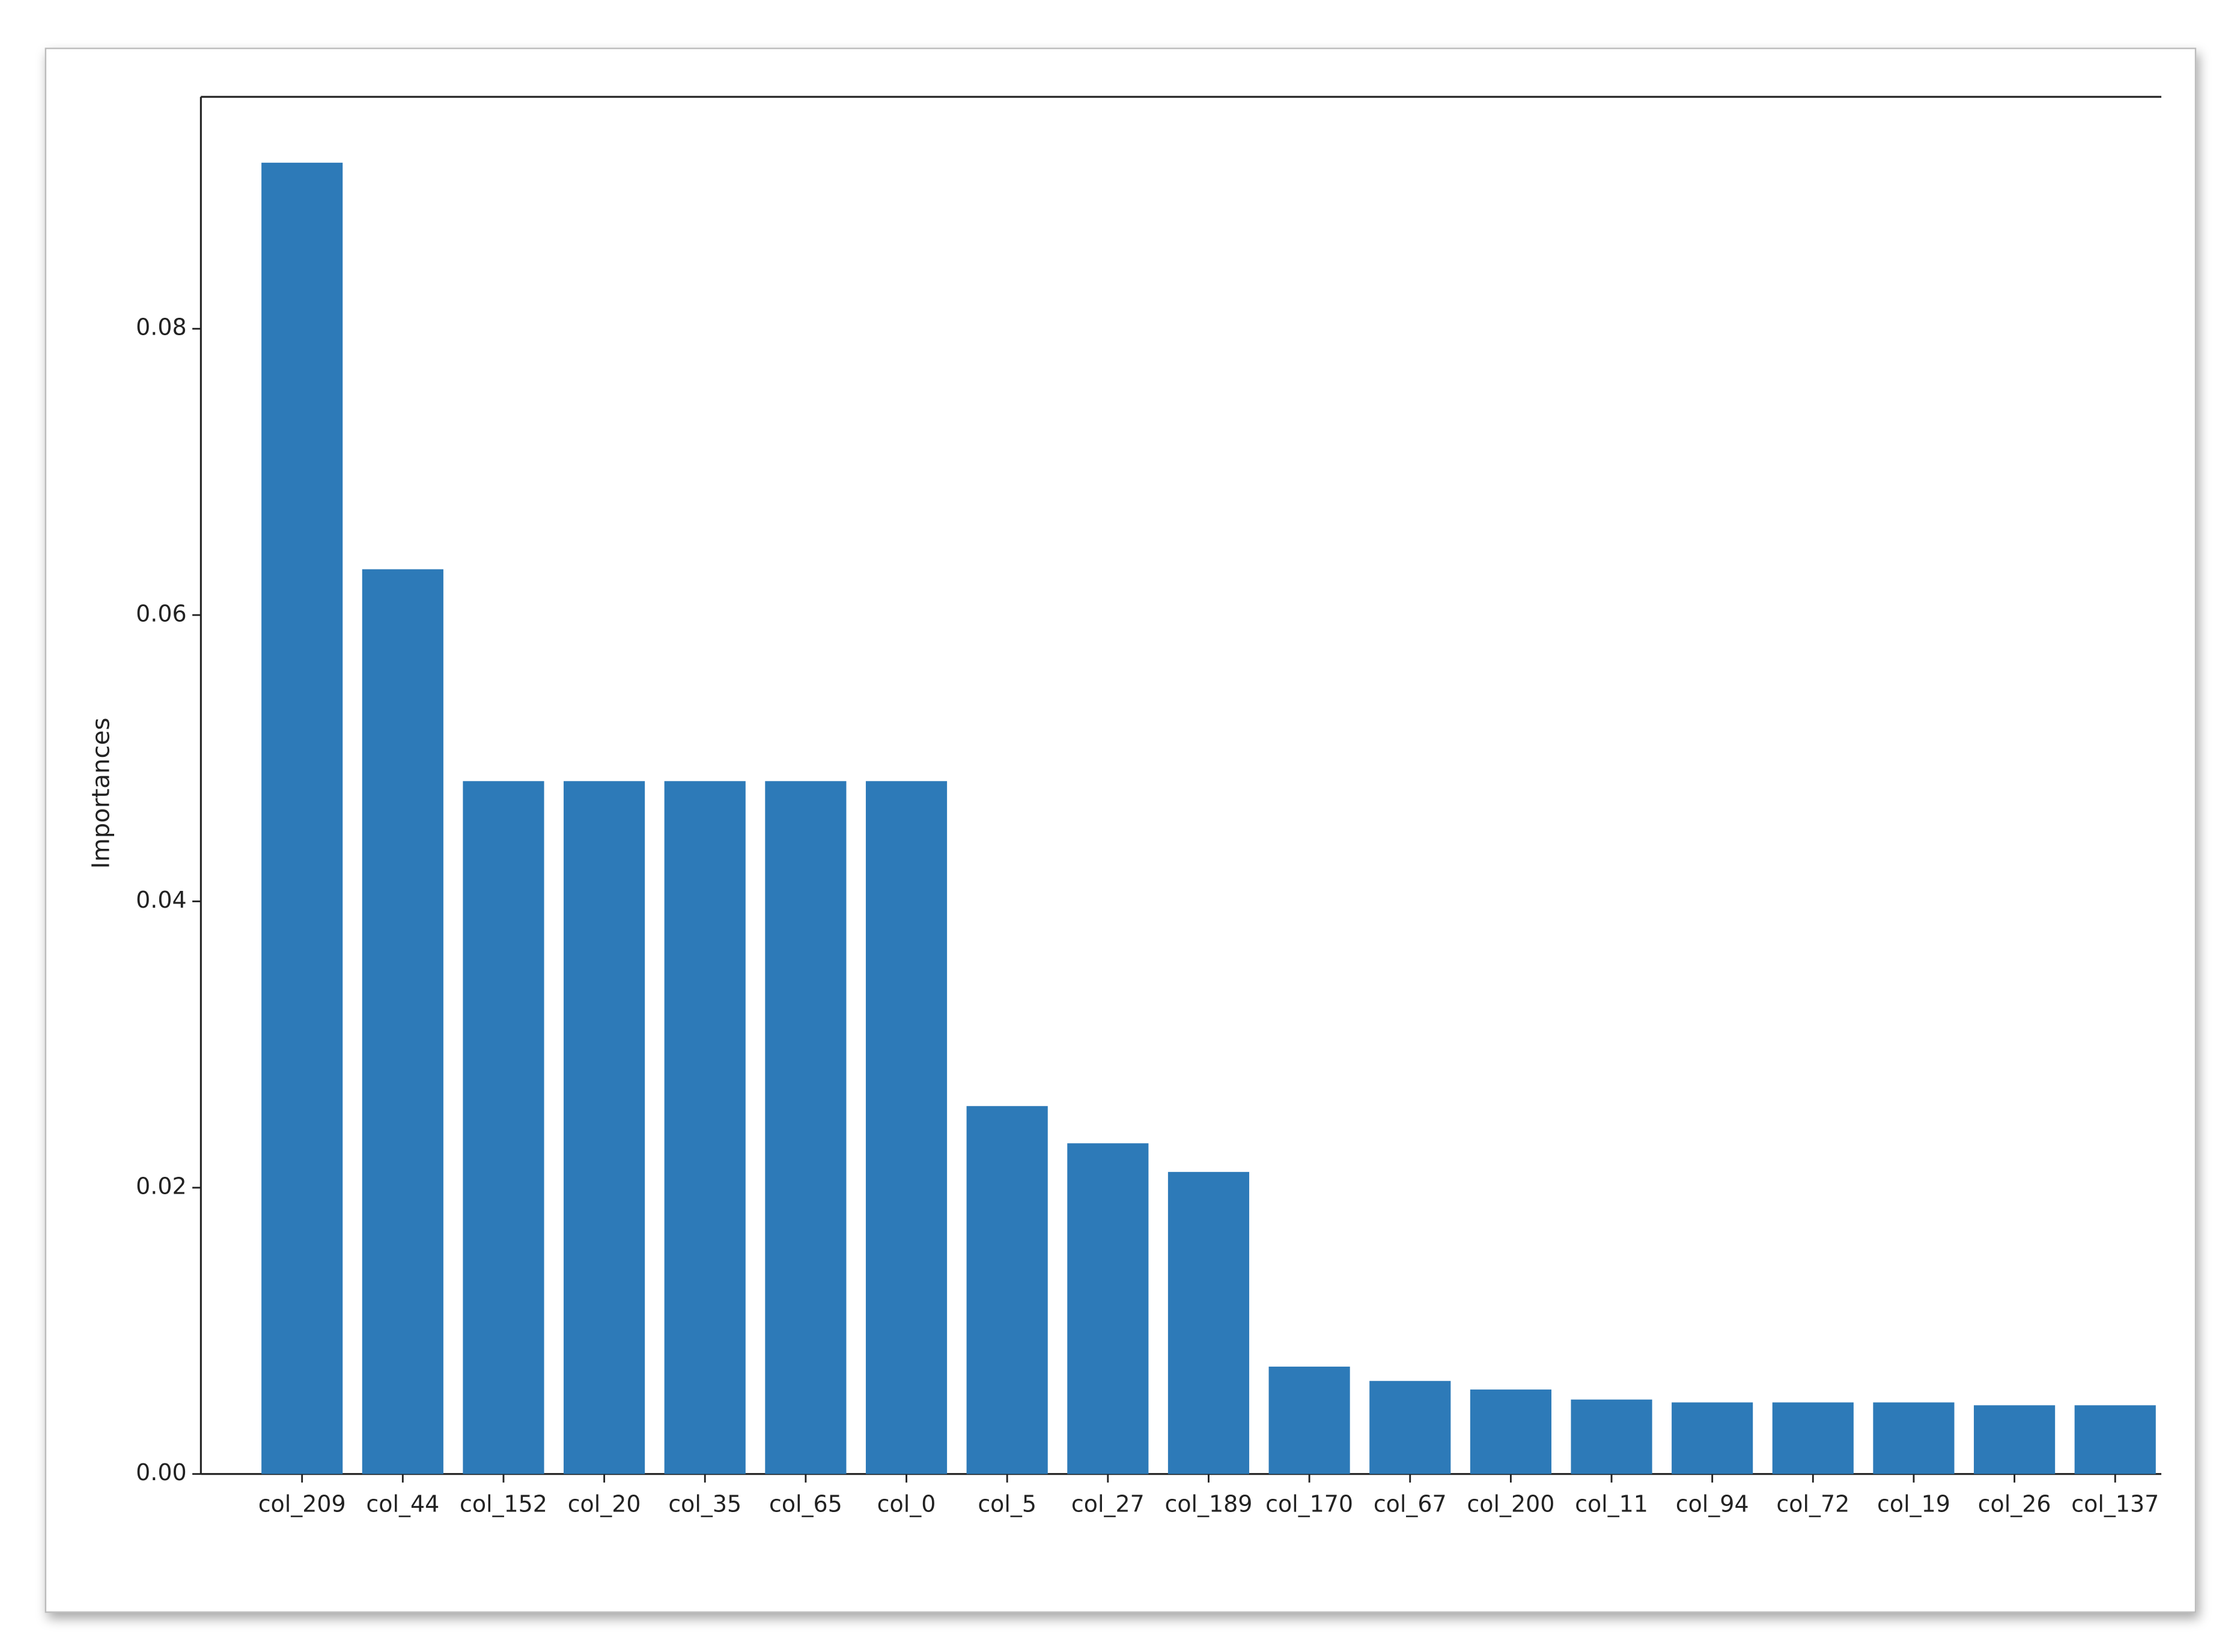 The image size is (2234, 1652). Describe the element at coordinates (1611, 1503) in the screenshot. I see `x-tick-label: col_11` at that location.